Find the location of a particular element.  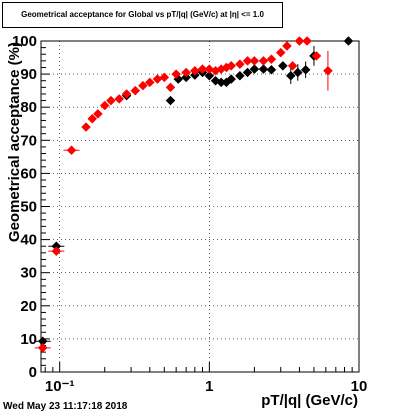

y-tick-label: 80 is located at coordinates (28, 107).